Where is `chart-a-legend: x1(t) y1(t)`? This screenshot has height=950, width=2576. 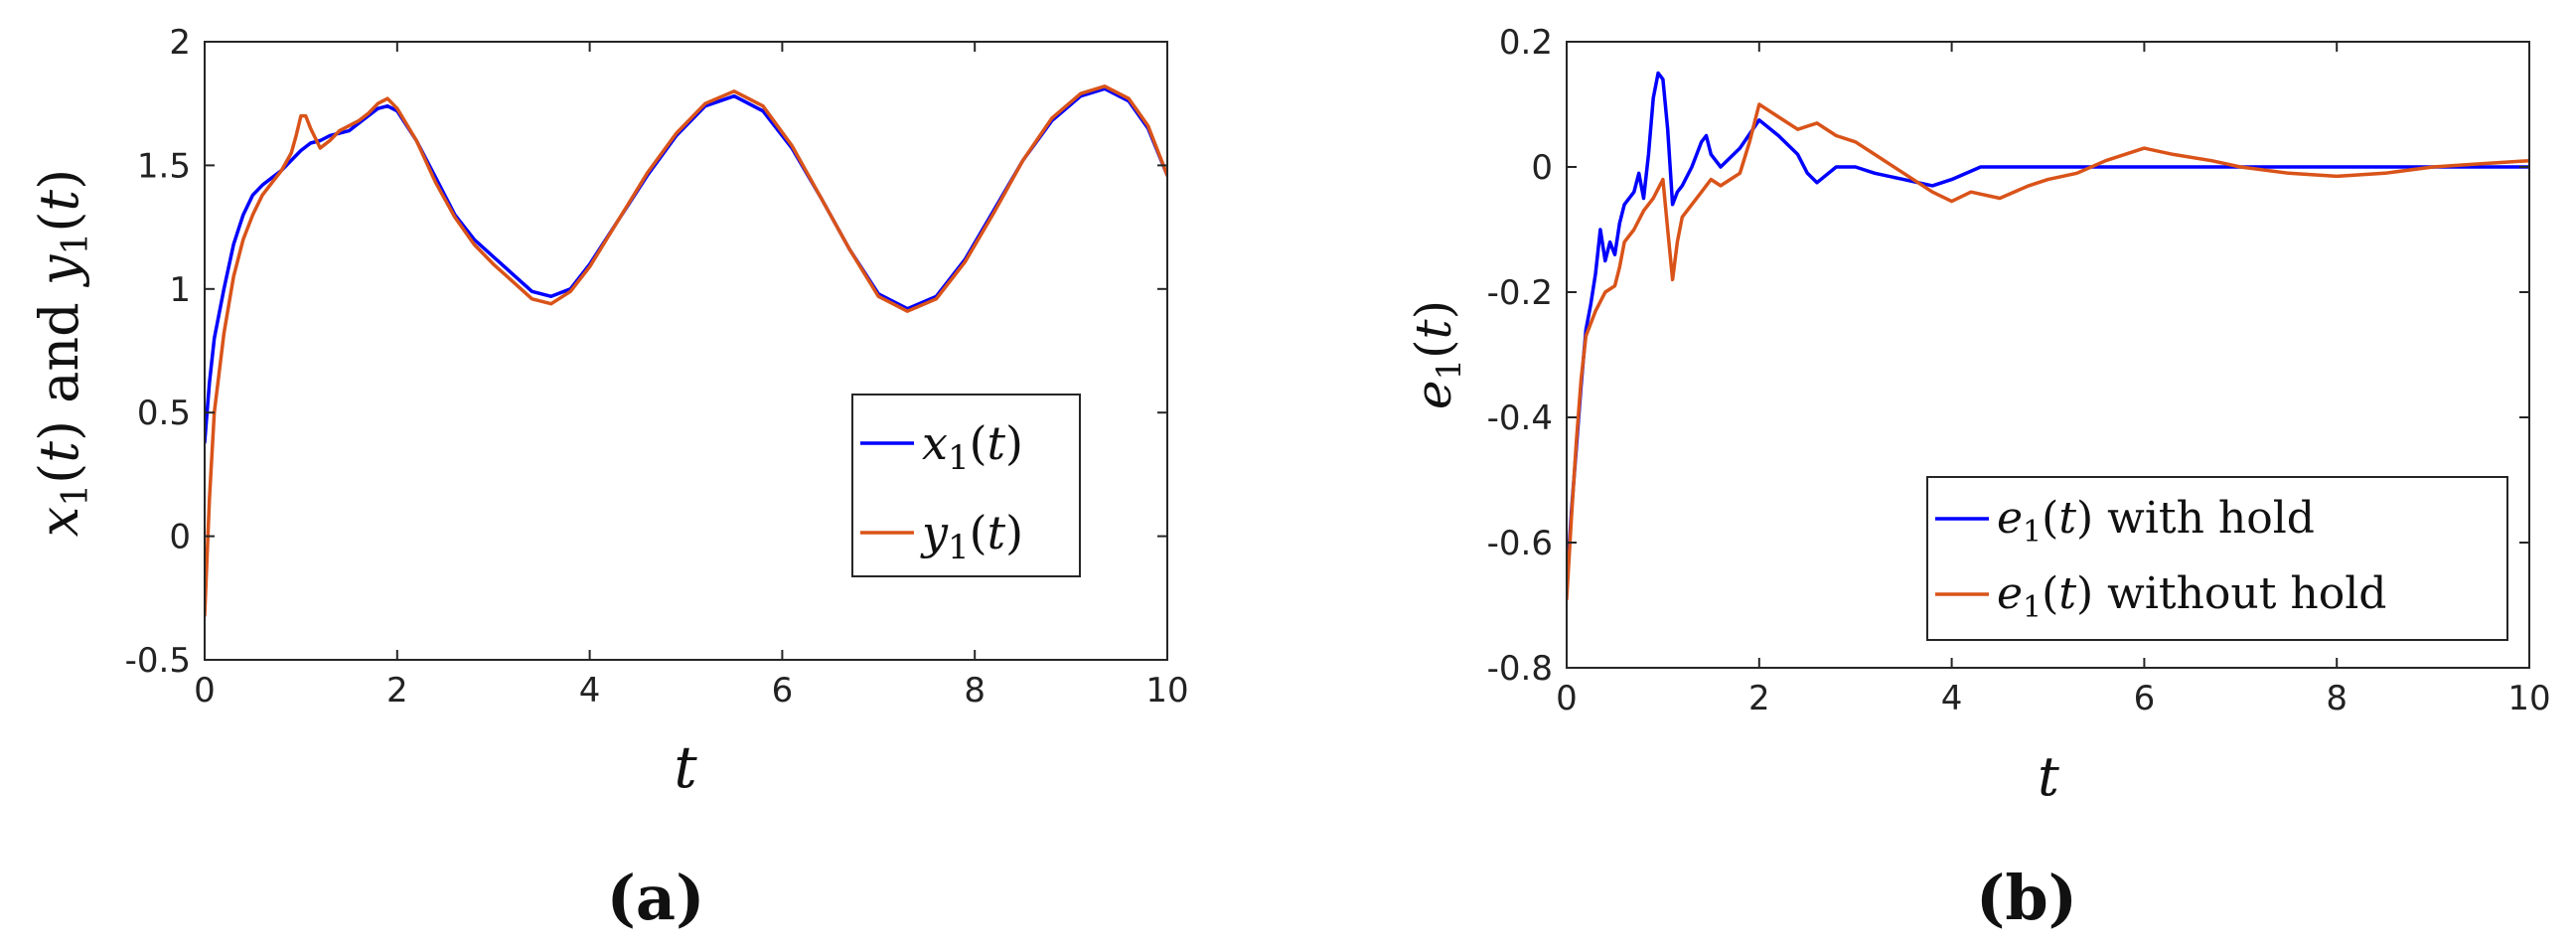
chart-a-legend: x1(t) y1(t) is located at coordinates (966, 485).